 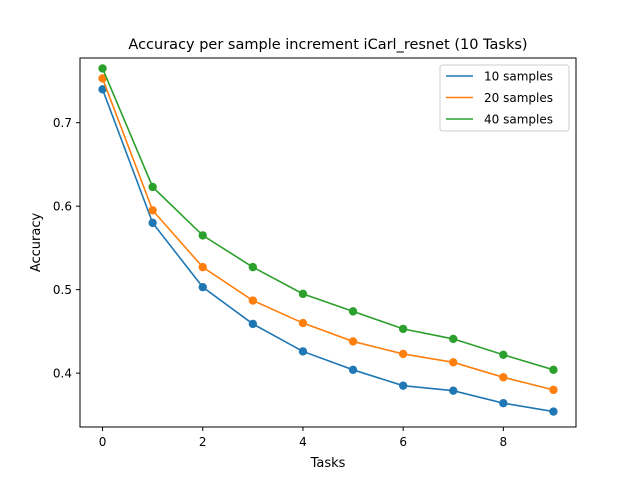 I want to click on y-tick-label: 0.6, so click(x=62, y=207).